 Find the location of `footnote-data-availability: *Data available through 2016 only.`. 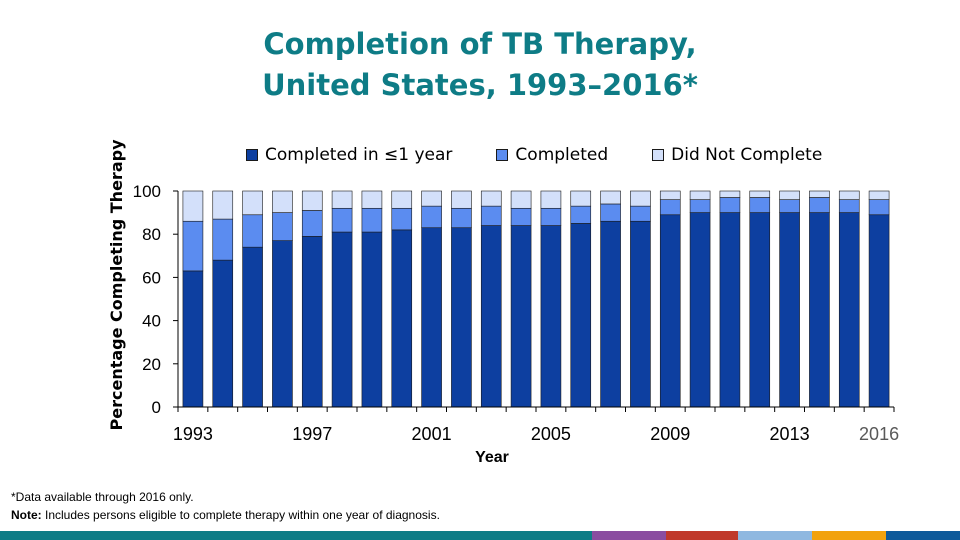

footnote-data-availability: *Data available through 2016 only. is located at coordinates (102, 497).